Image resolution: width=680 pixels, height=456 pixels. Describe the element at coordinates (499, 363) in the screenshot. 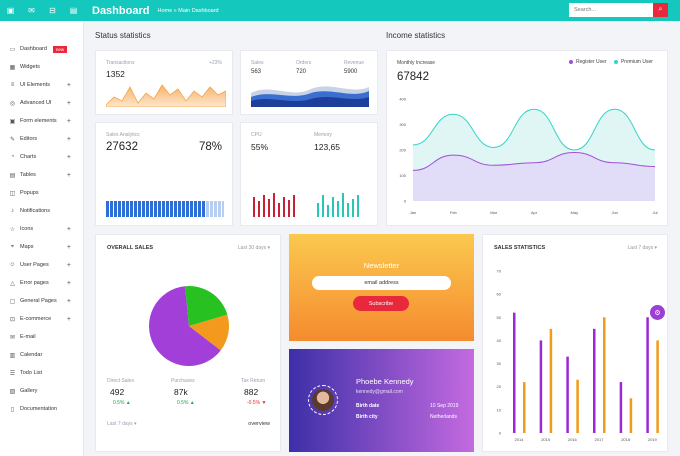

I see `y-tick-label: 30` at that location.